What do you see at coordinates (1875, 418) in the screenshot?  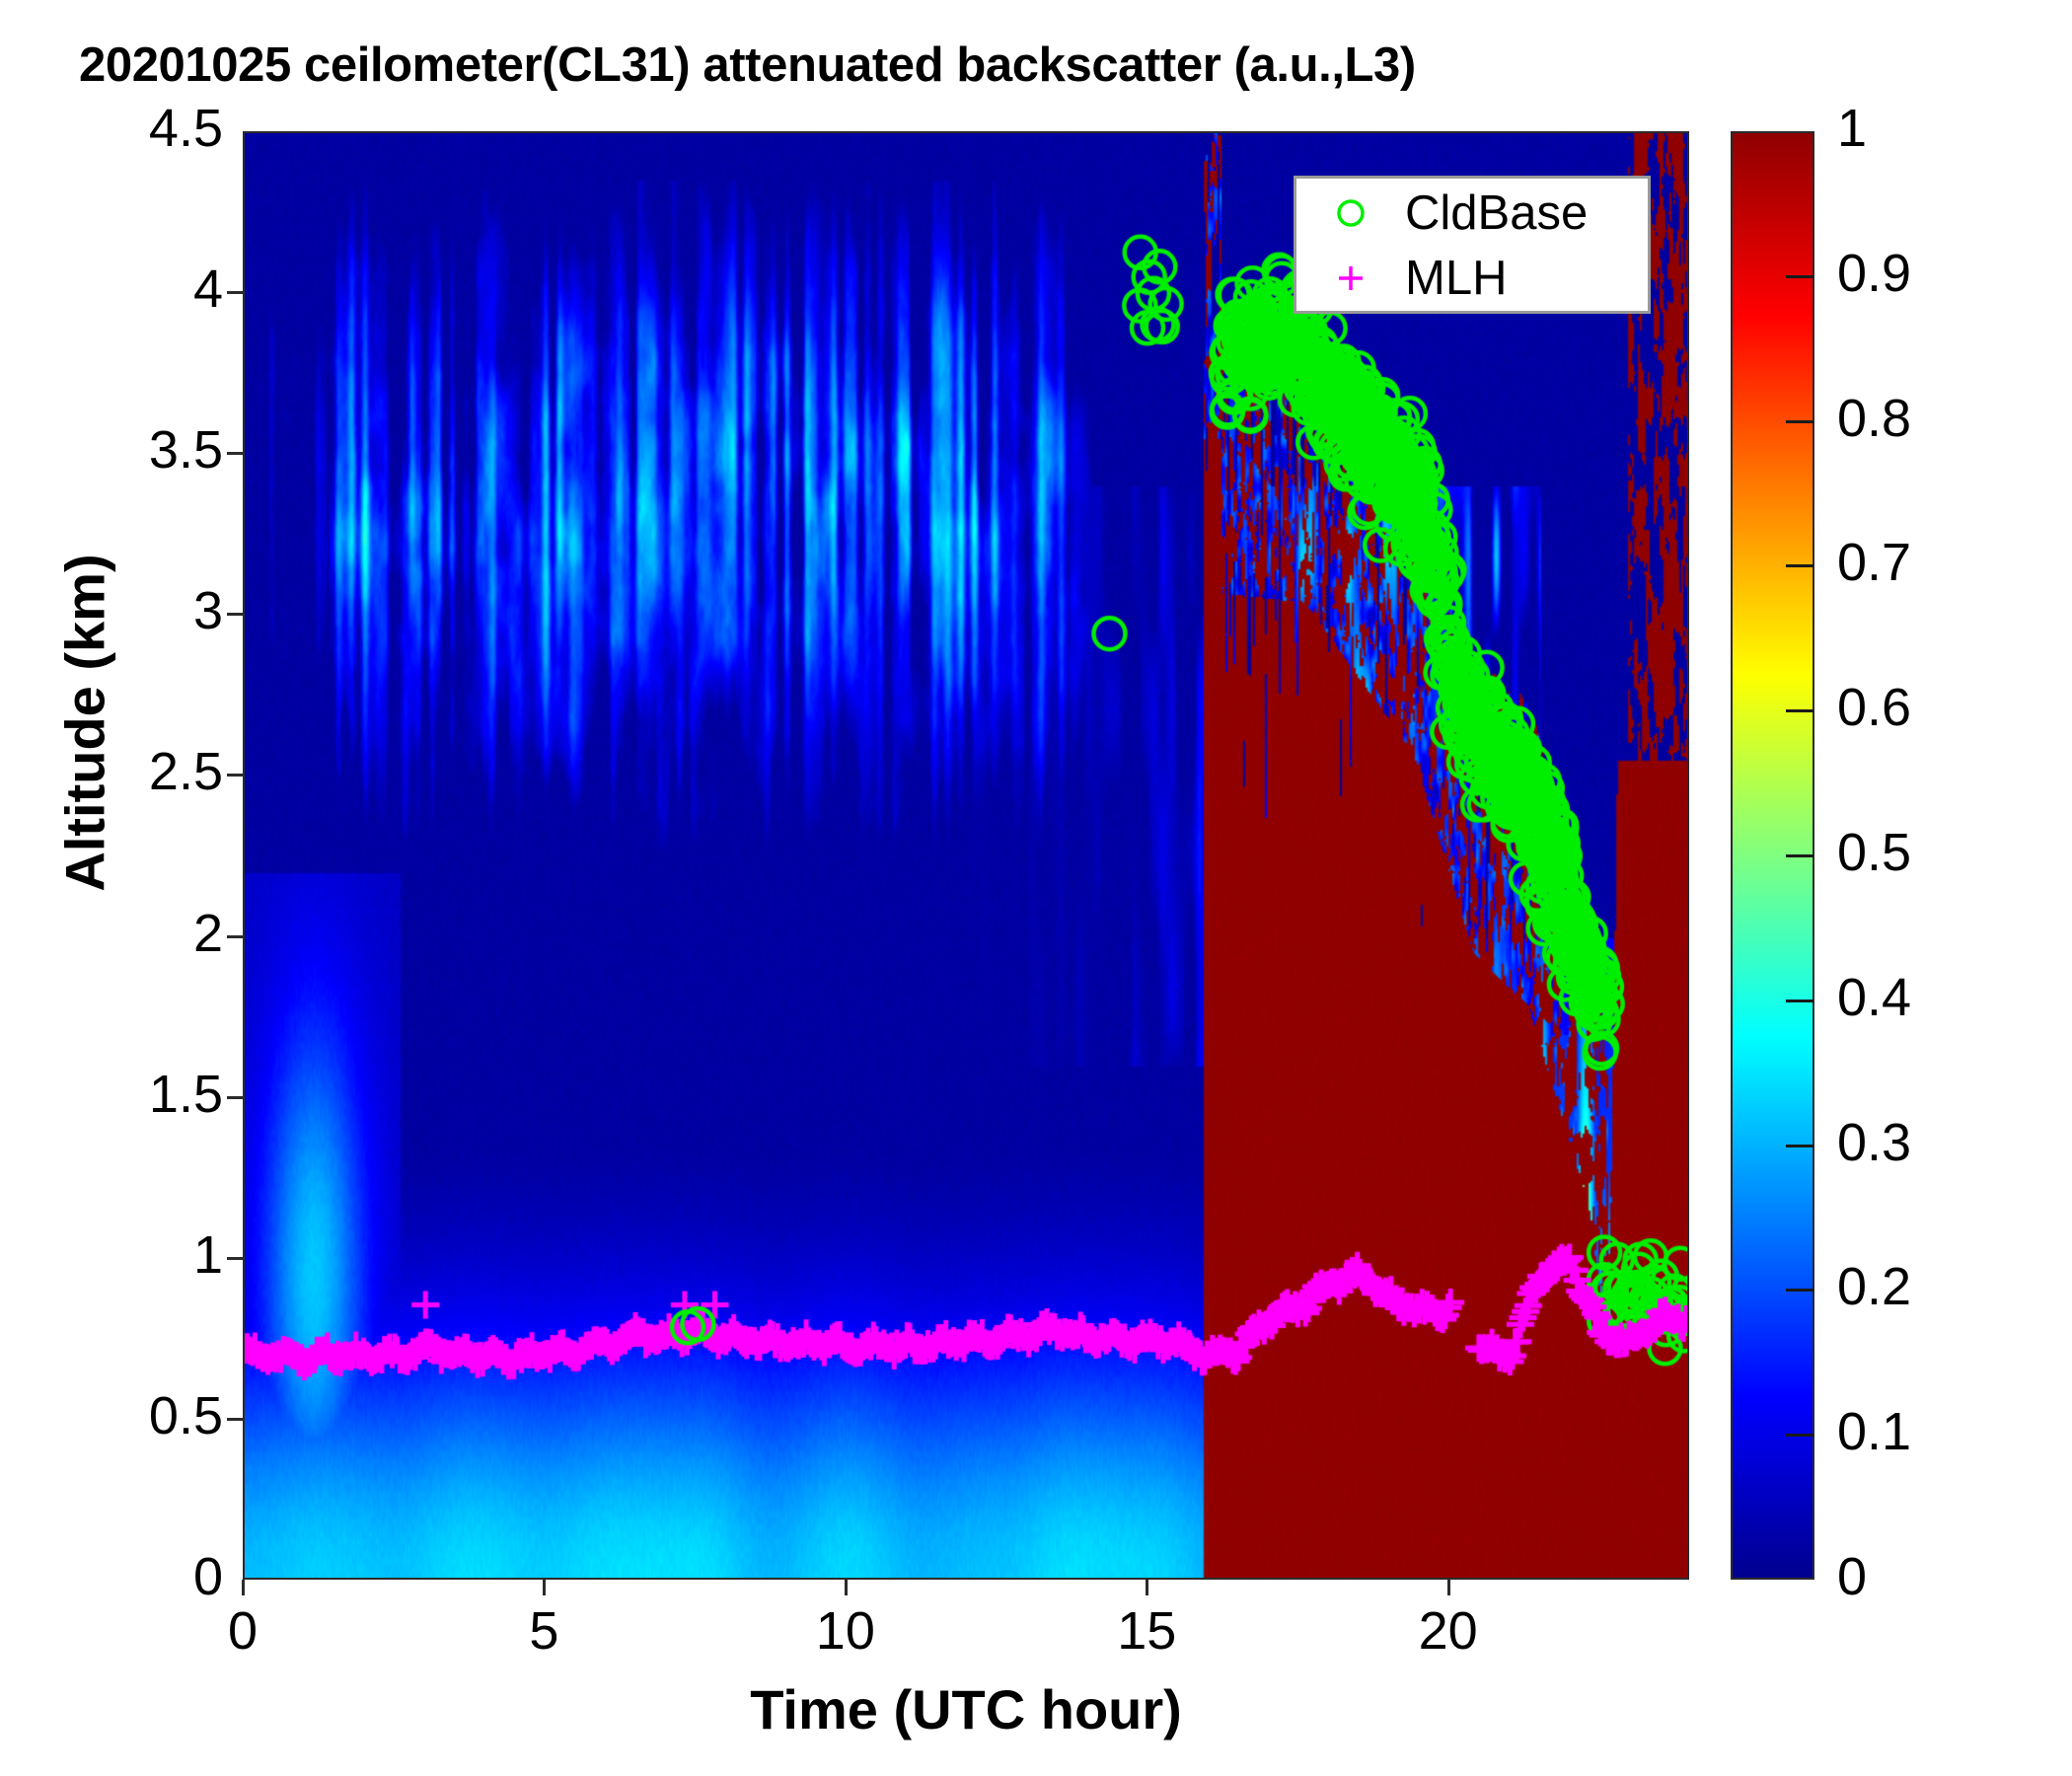 I see `colorbar-tick-label: 0.8` at bounding box center [1875, 418].